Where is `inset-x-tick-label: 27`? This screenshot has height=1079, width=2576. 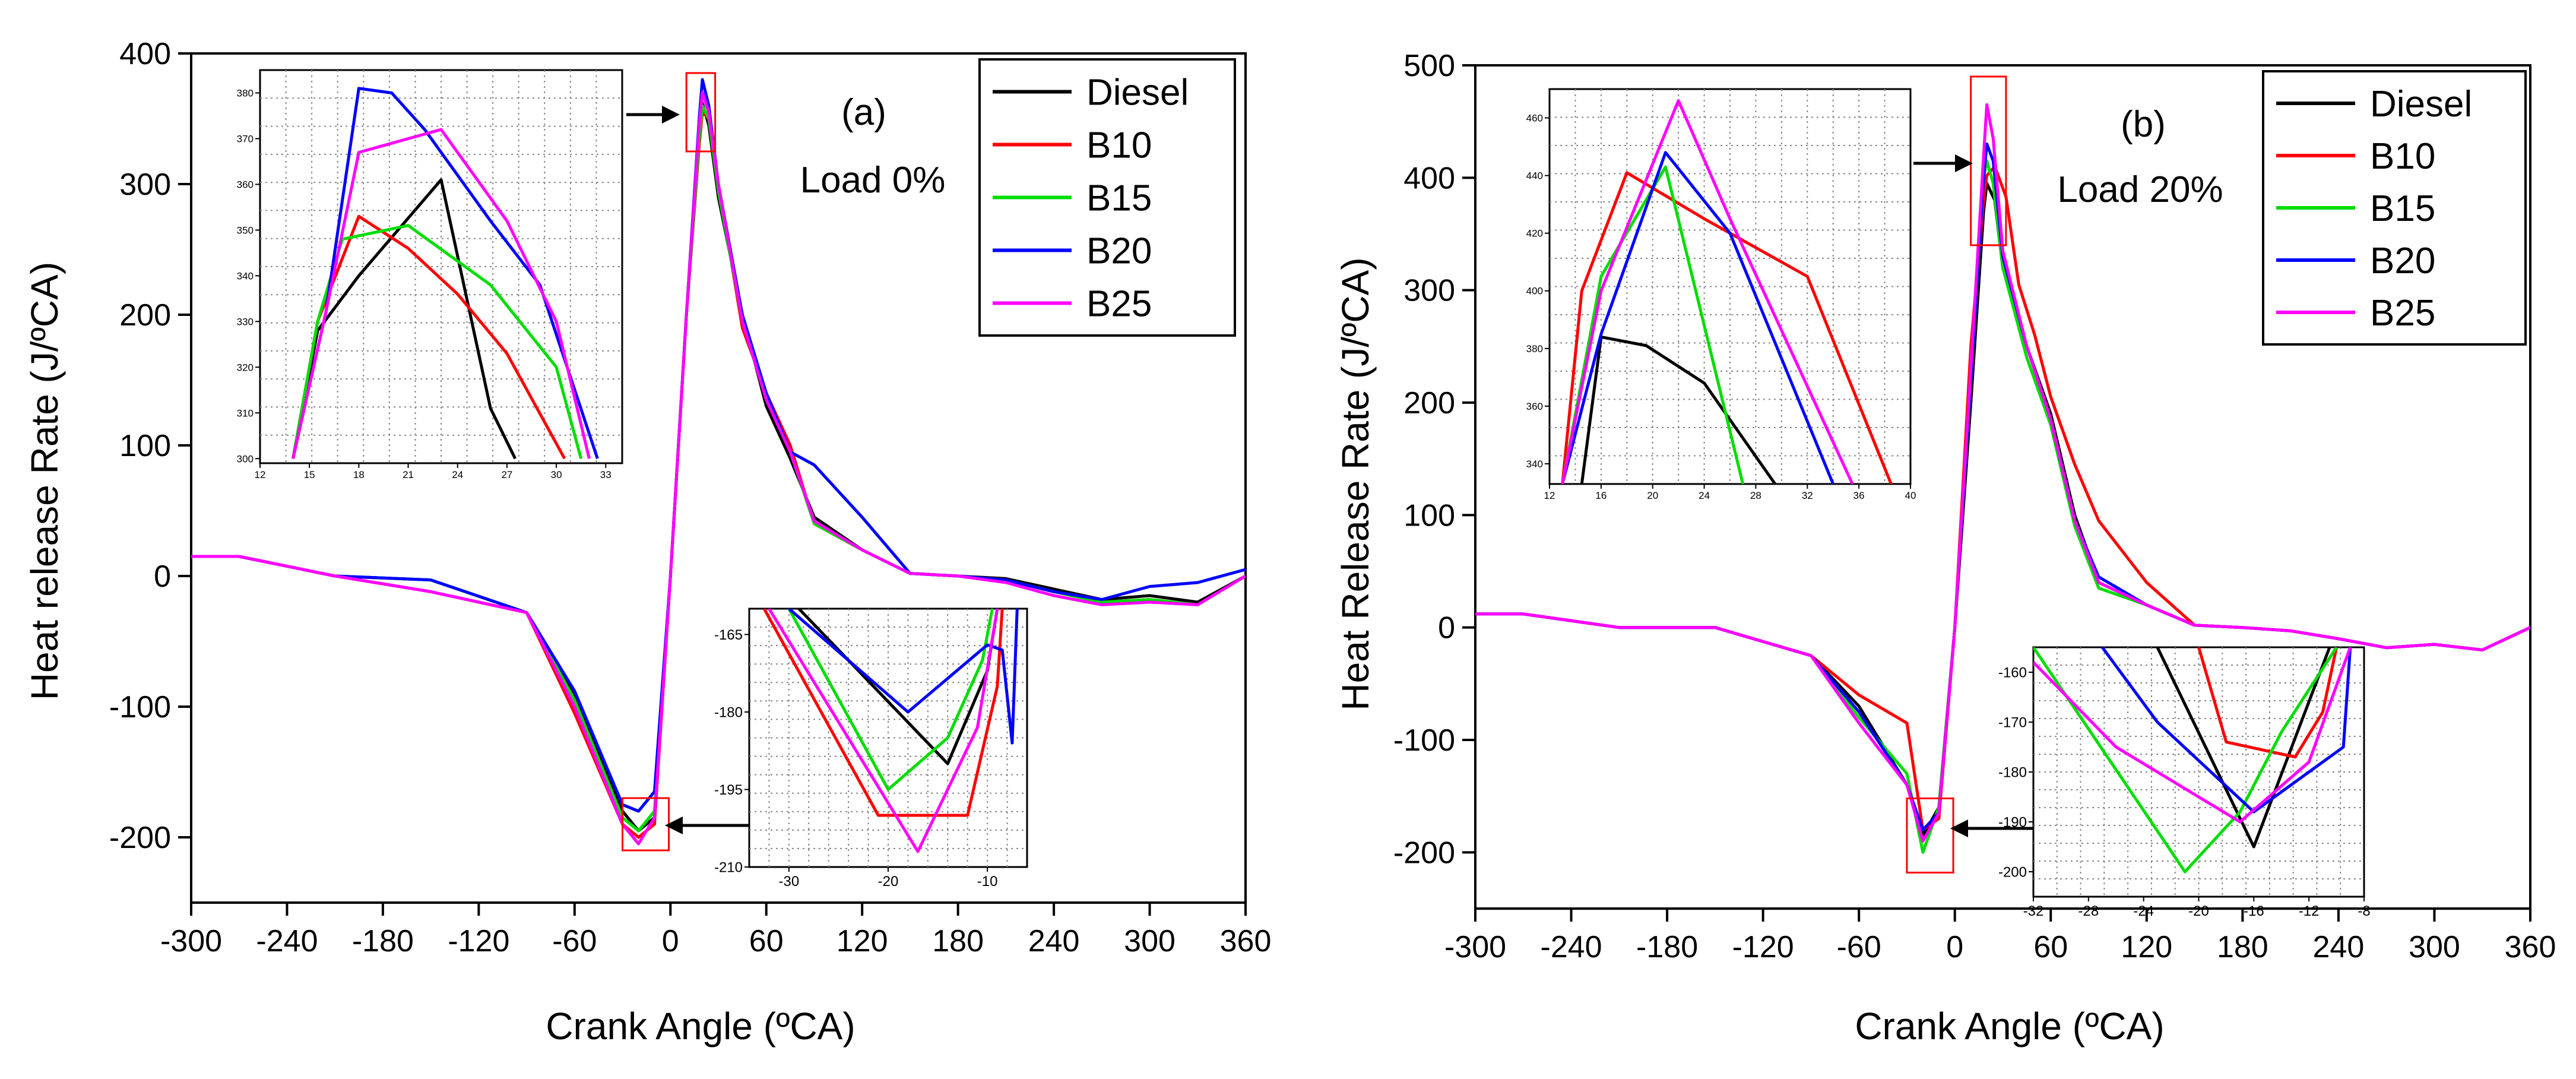
inset-x-tick-label: 27 is located at coordinates (506, 475).